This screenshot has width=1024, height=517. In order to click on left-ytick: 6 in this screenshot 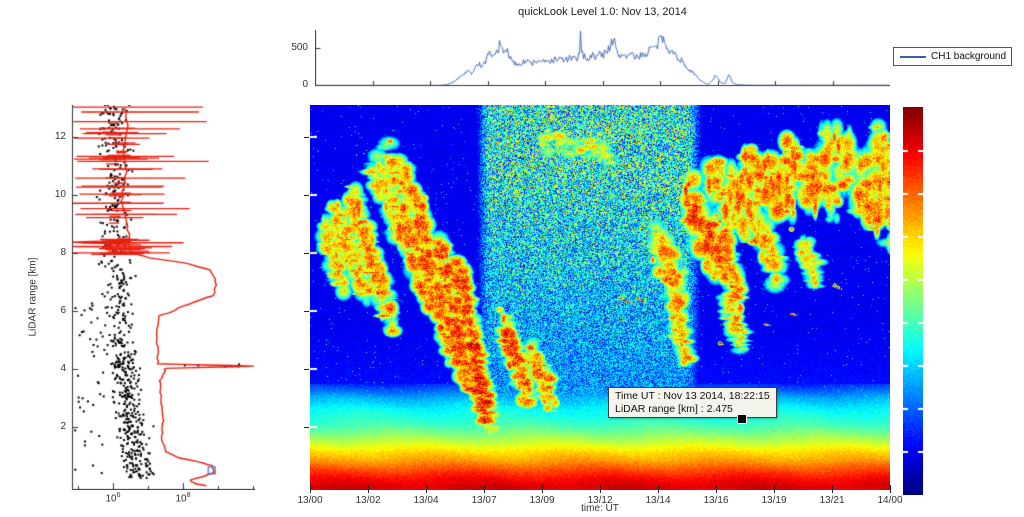, I will do `click(63, 310)`.